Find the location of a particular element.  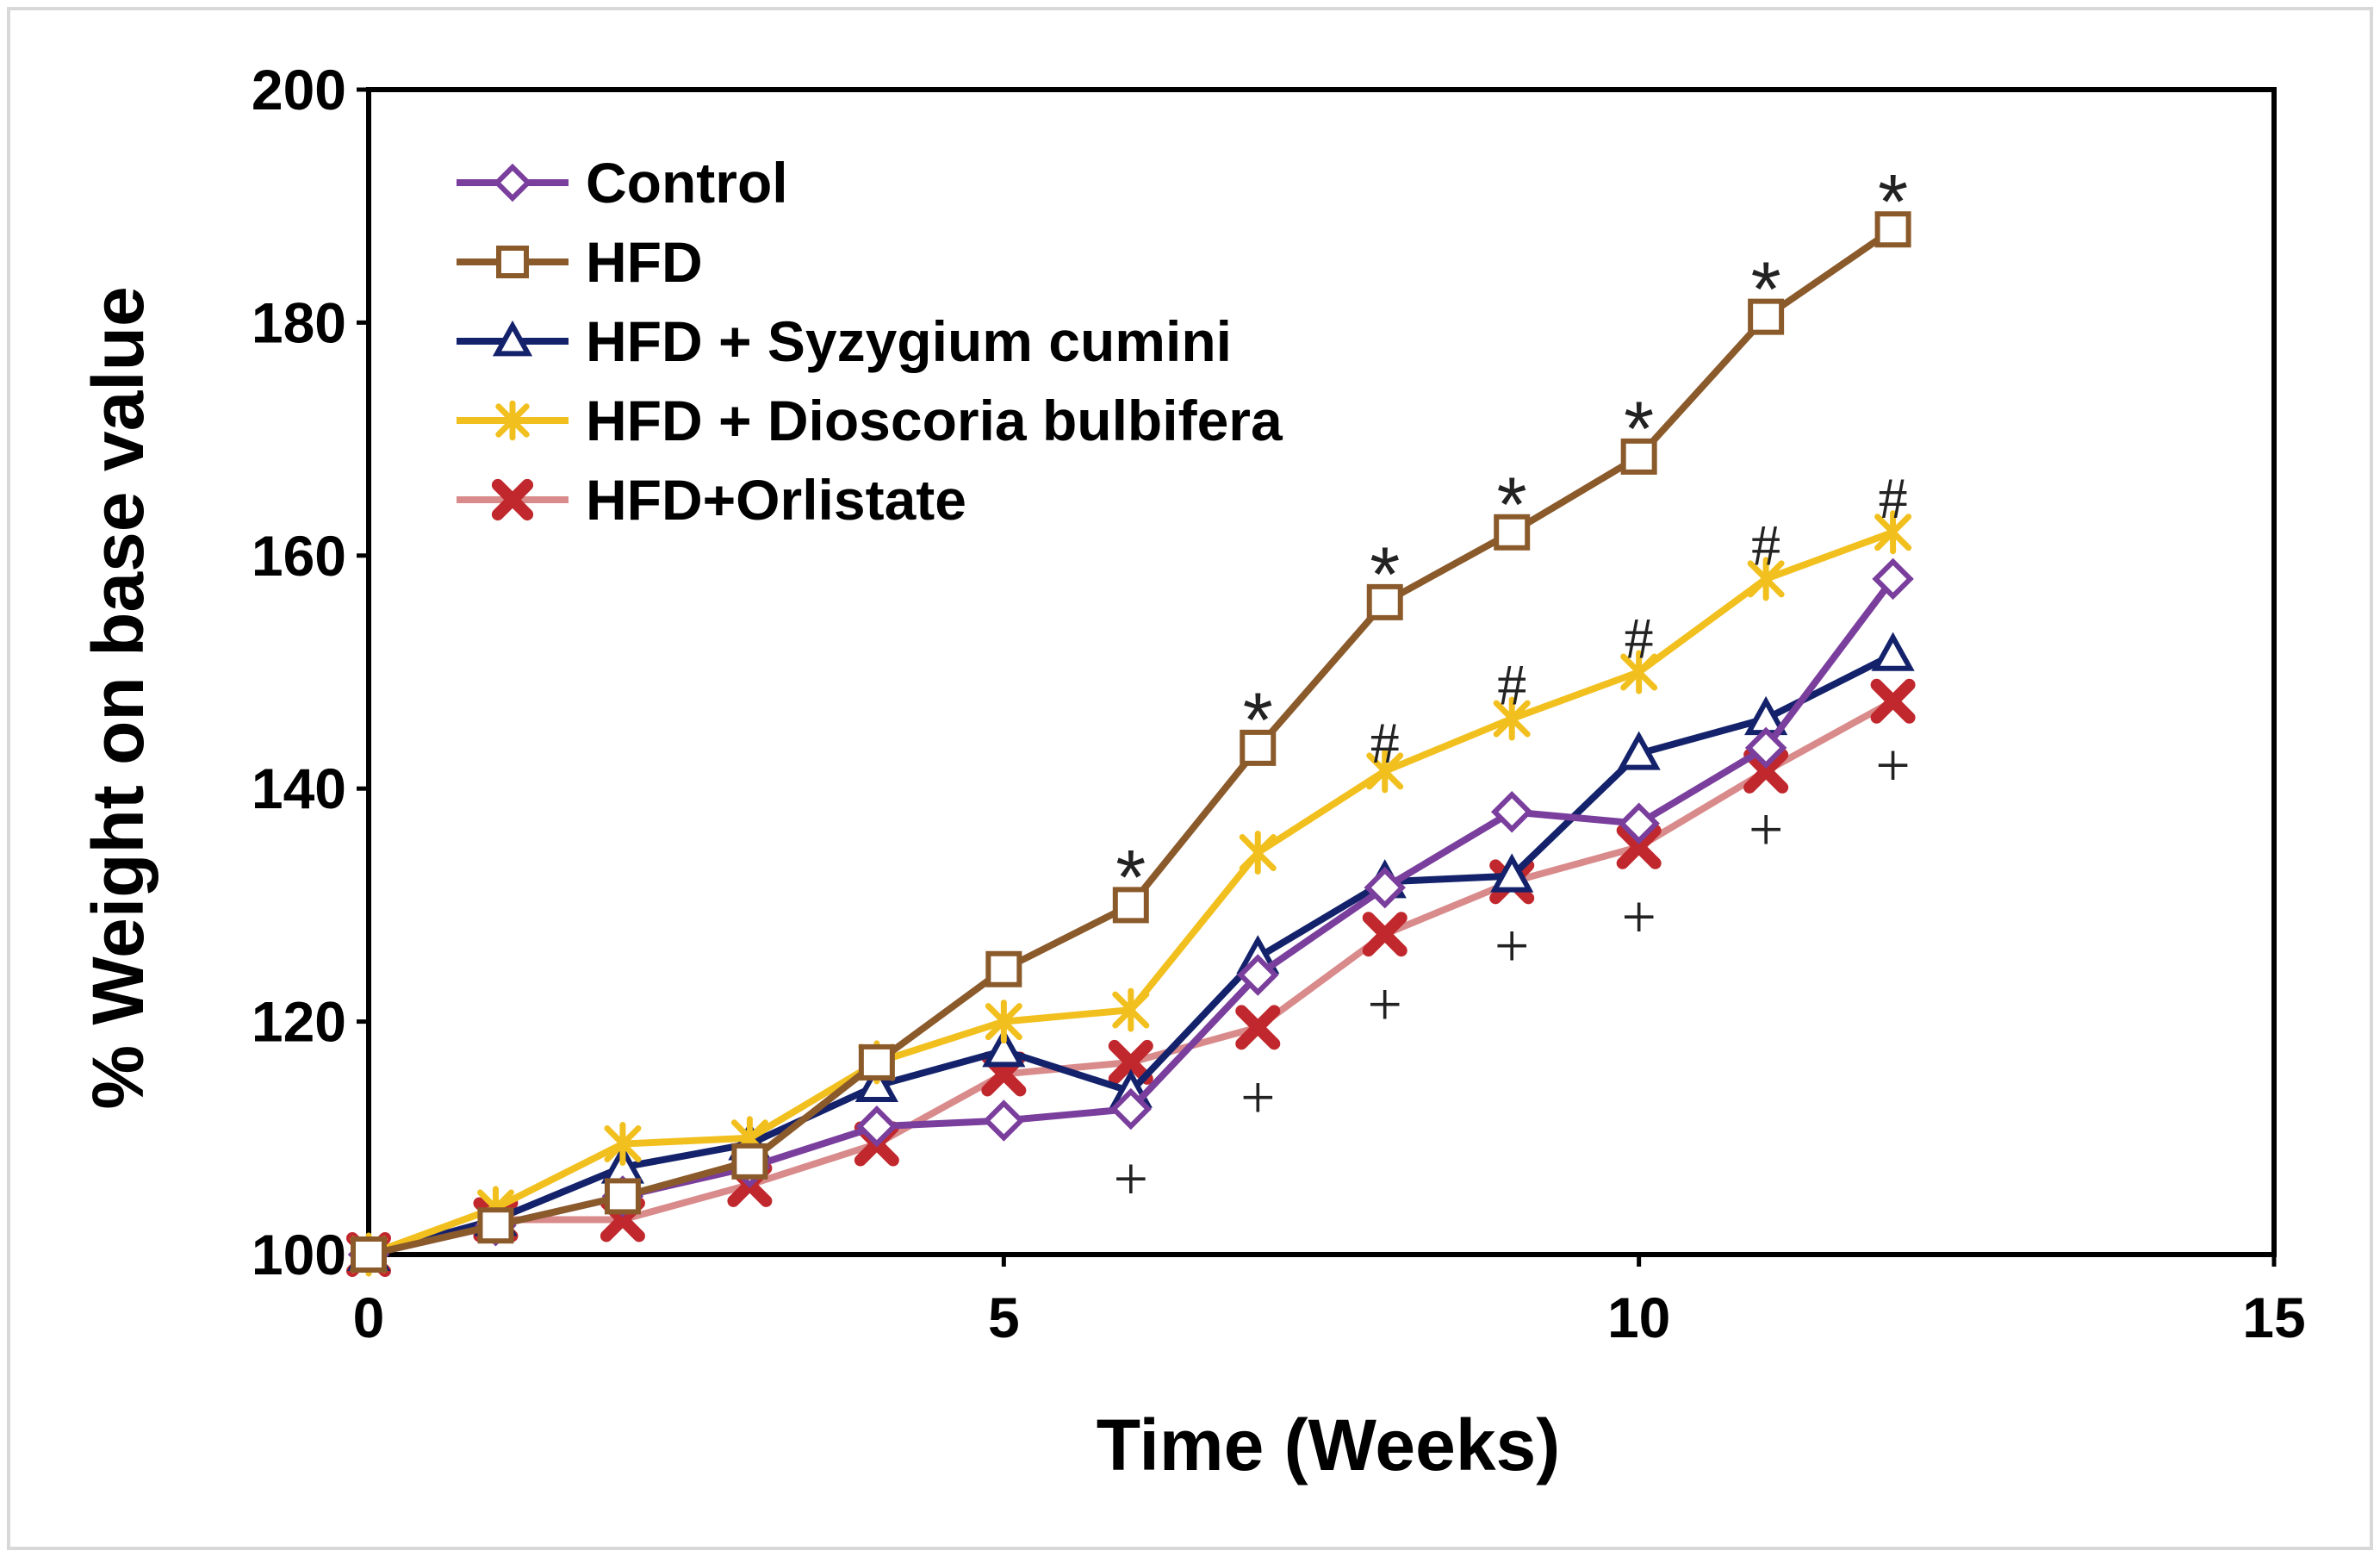

legend-label: Control is located at coordinates (687, 183).